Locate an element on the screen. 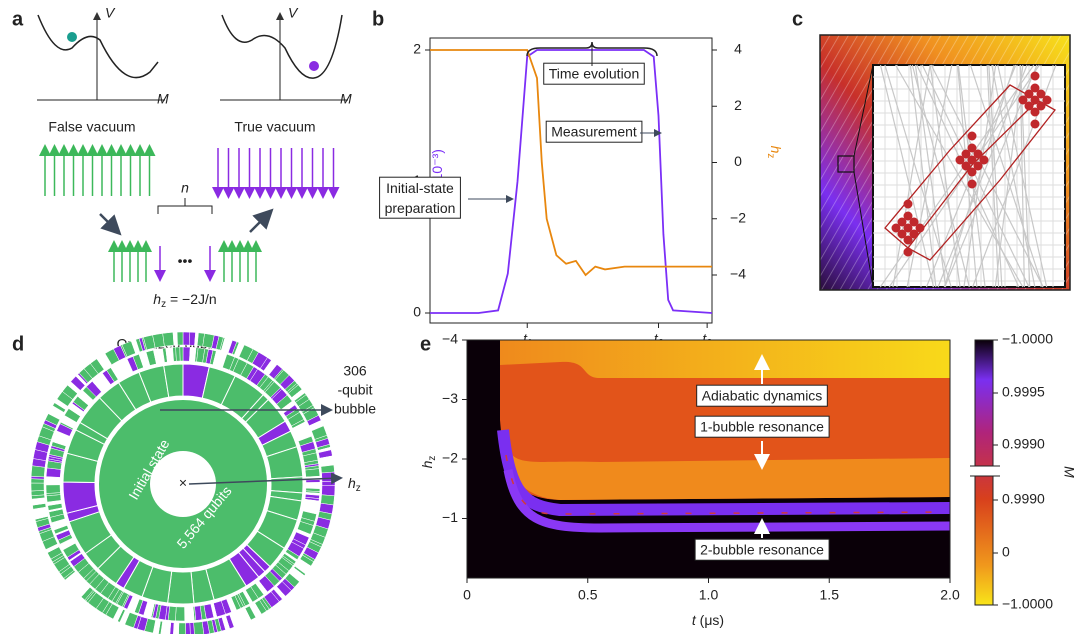  pointer is located at coordinates (265, 478).